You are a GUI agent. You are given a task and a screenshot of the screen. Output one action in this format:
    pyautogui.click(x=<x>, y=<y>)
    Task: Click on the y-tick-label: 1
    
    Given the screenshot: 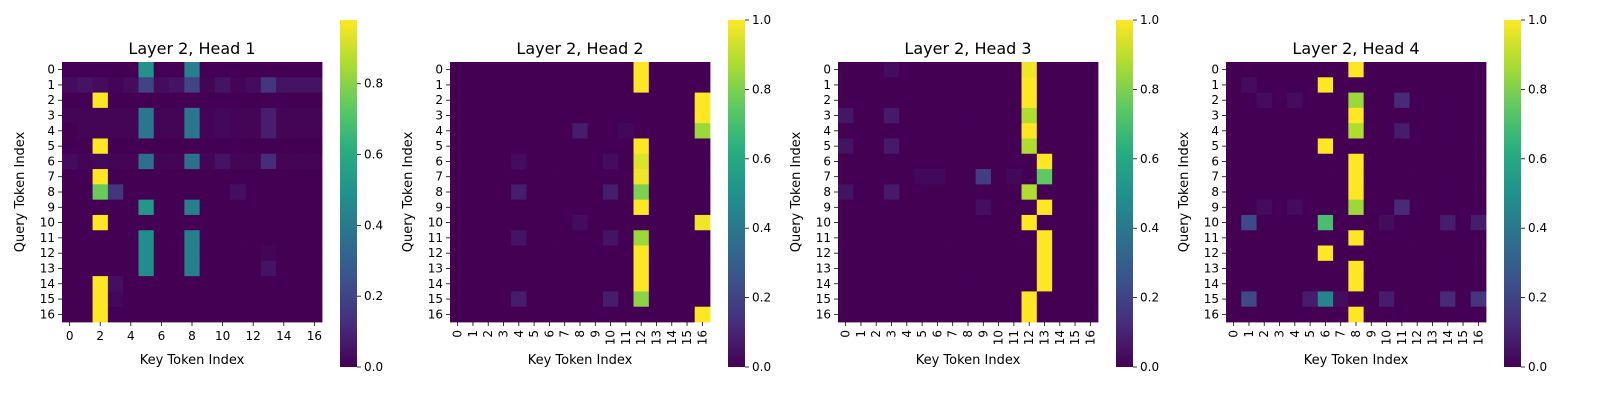 What is the action you would take?
    pyautogui.click(x=439, y=85)
    